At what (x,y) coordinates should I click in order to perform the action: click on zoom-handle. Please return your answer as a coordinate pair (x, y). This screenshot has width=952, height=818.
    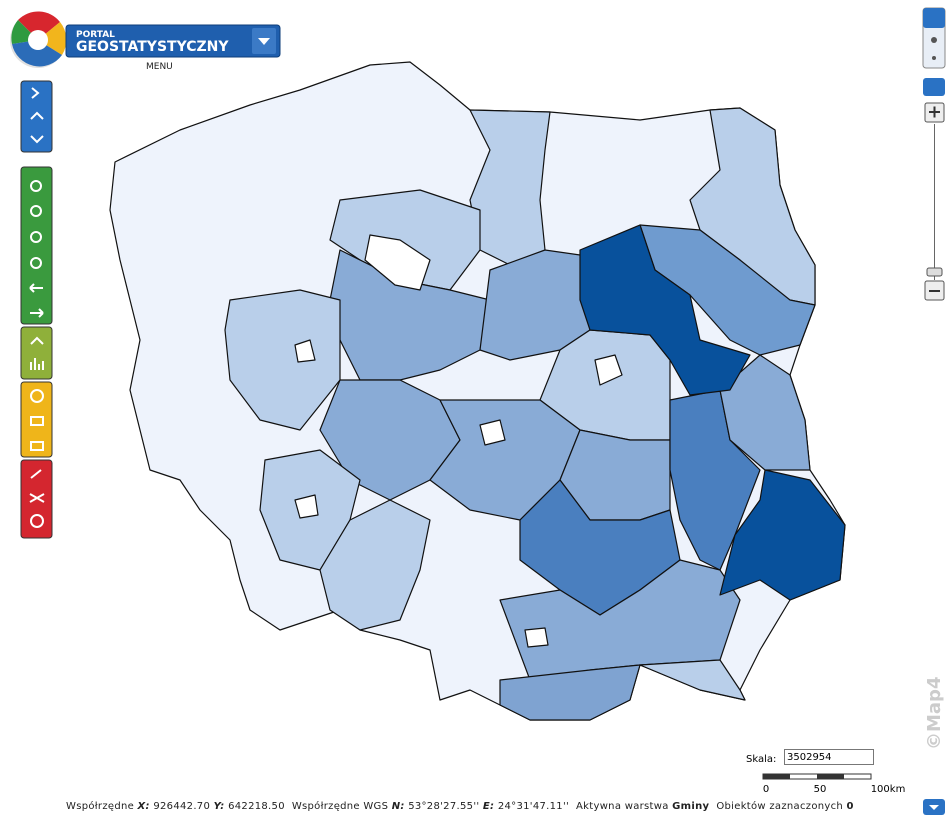
    Looking at the image, I should click on (934, 272).